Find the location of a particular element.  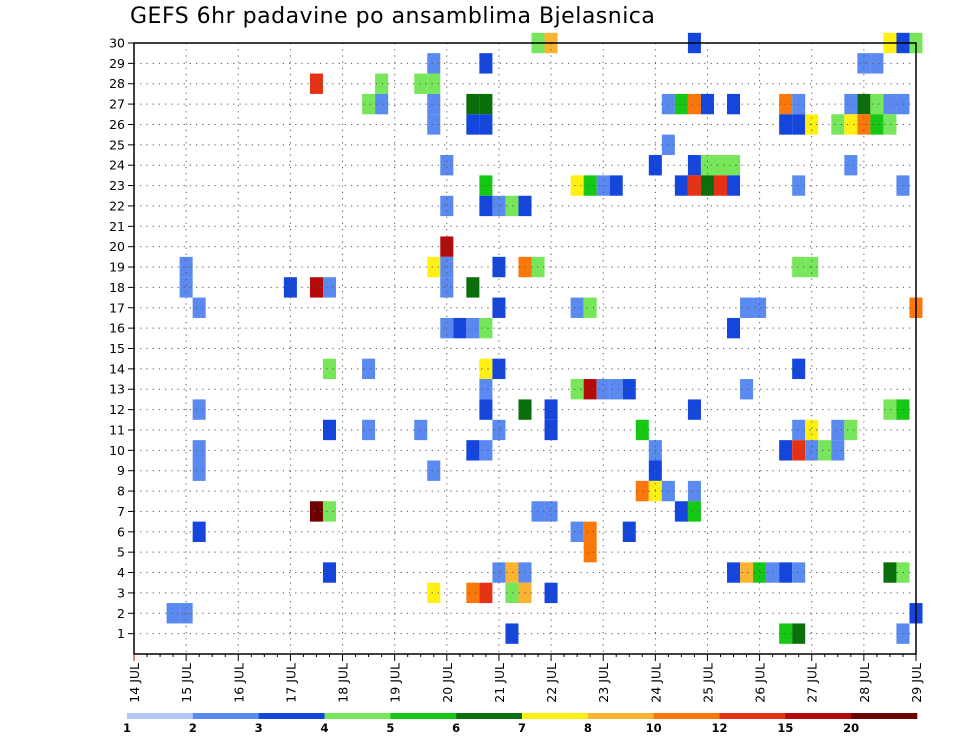

colorbar-label: 10 is located at coordinates (654, 728).